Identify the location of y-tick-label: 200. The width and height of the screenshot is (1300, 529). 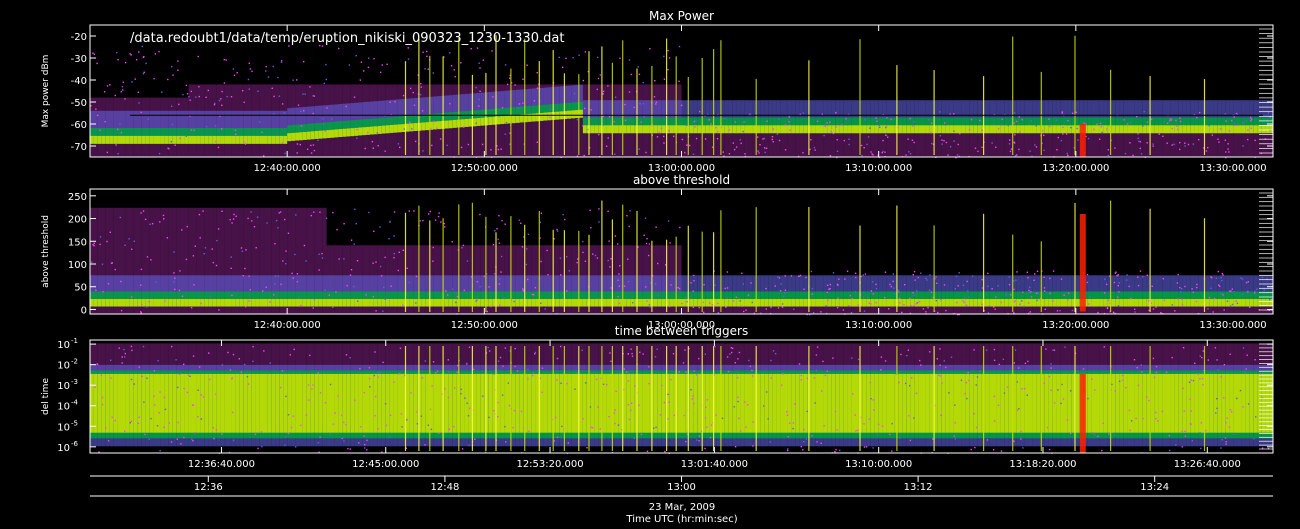
(77, 220).